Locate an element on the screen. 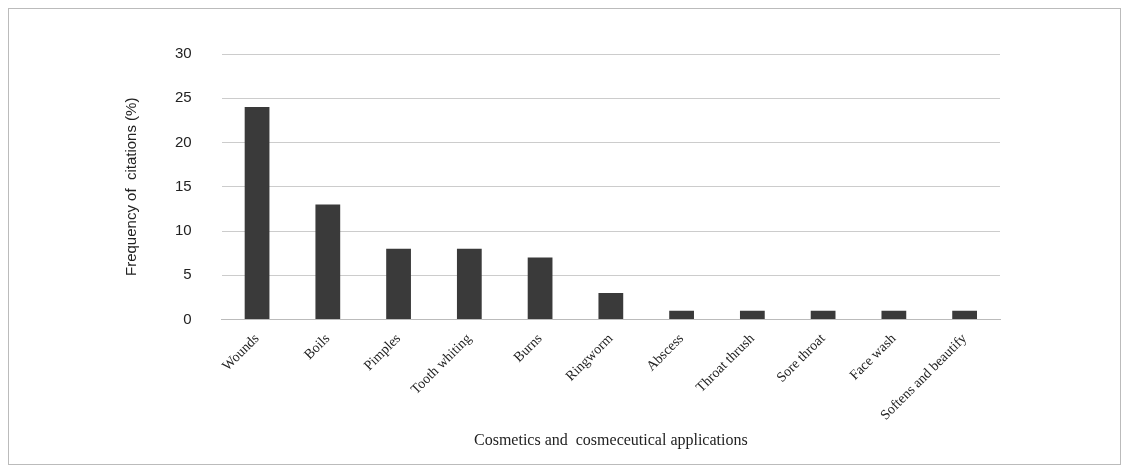 The width and height of the screenshot is (1131, 475). y-tick-label: 25 is located at coordinates (183, 97).